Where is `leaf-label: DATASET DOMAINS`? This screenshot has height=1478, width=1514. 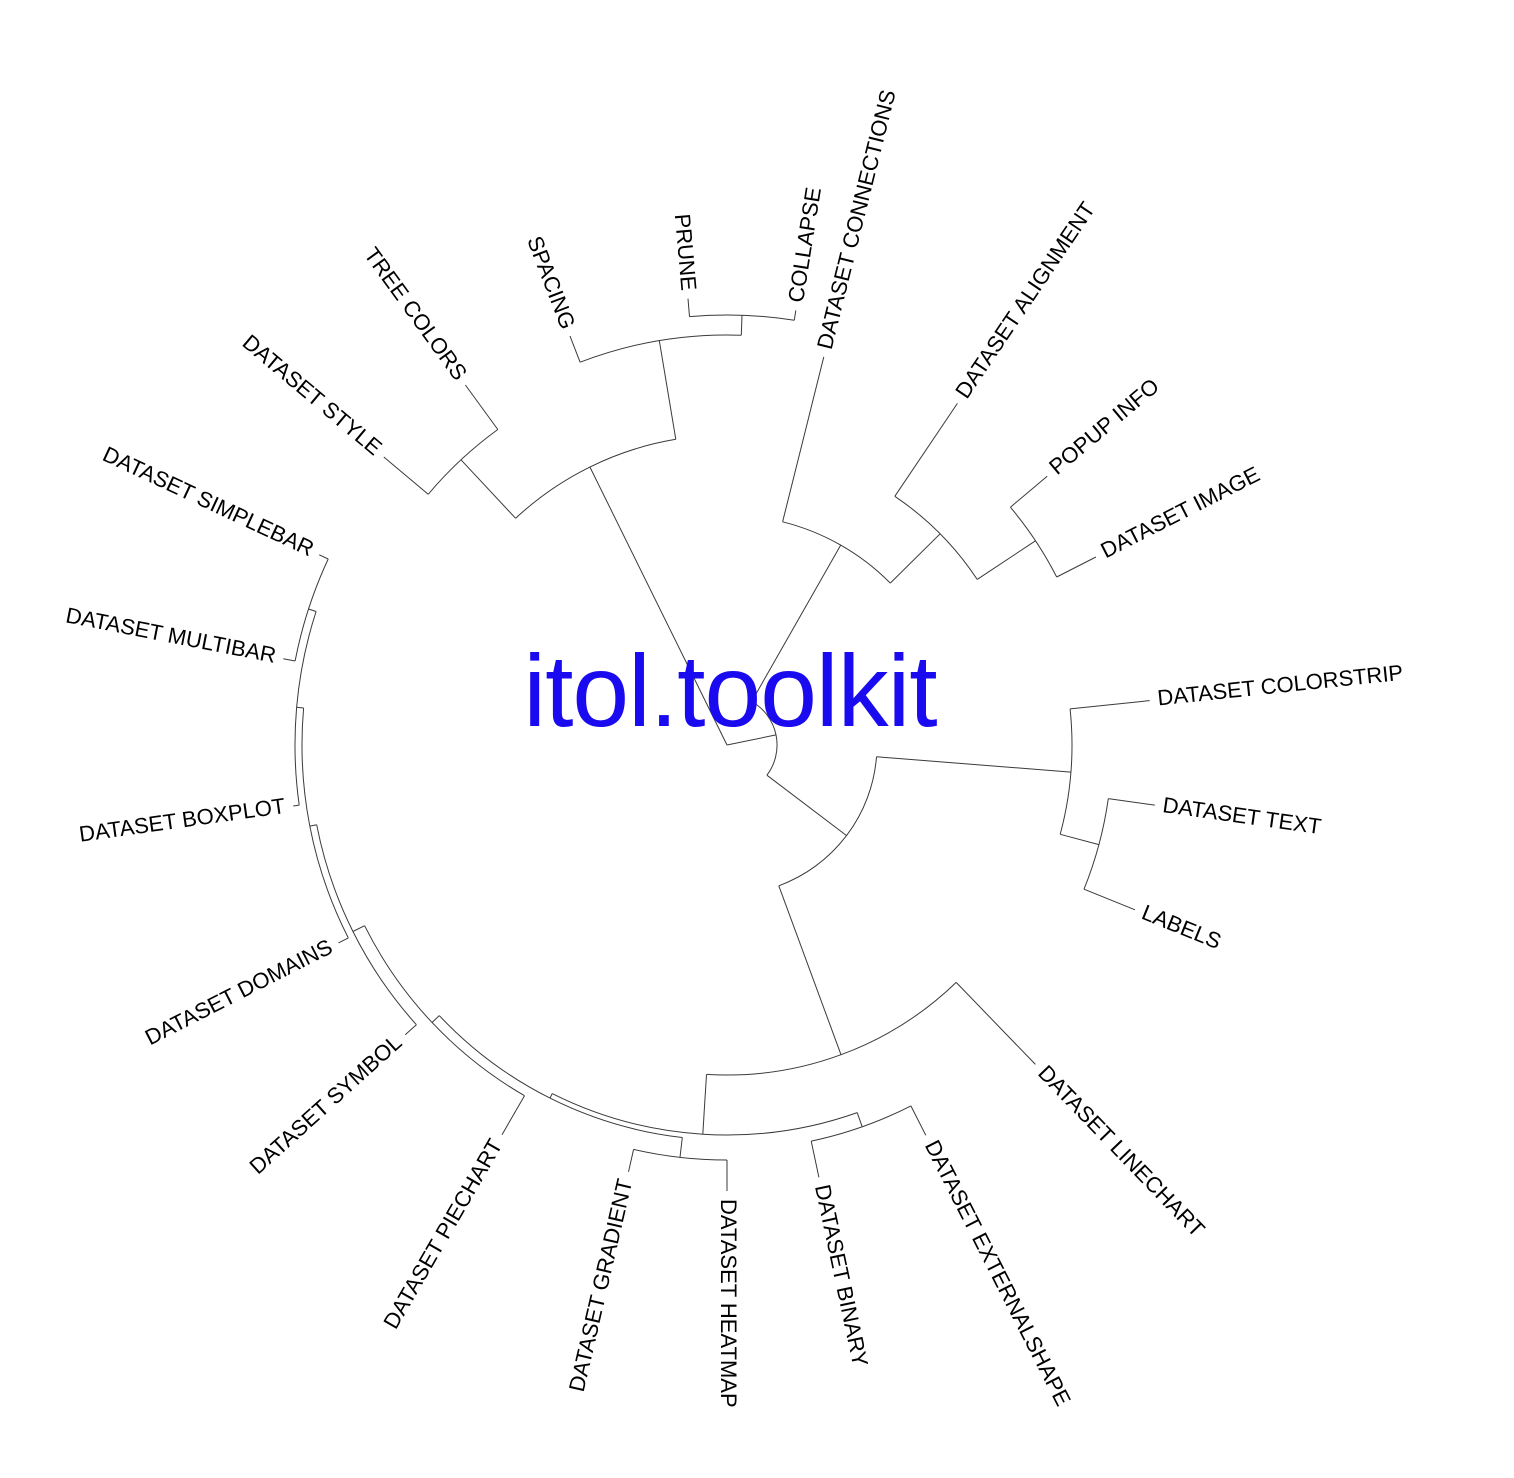 leaf-label: DATASET DOMAINS is located at coordinates (238, 992).